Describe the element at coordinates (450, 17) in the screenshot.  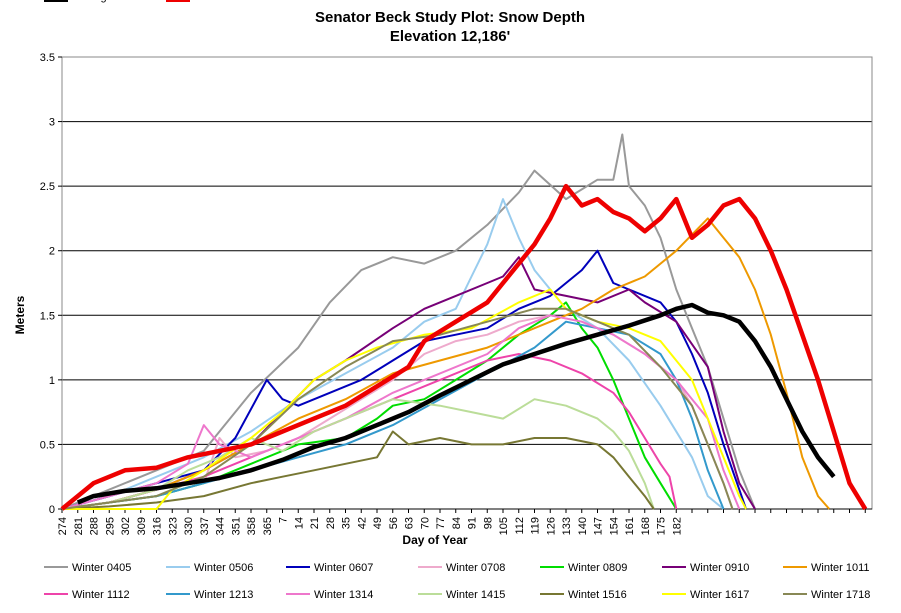
I see `chart-title: Senator Beck Study Plot: Snow Depth` at that location.